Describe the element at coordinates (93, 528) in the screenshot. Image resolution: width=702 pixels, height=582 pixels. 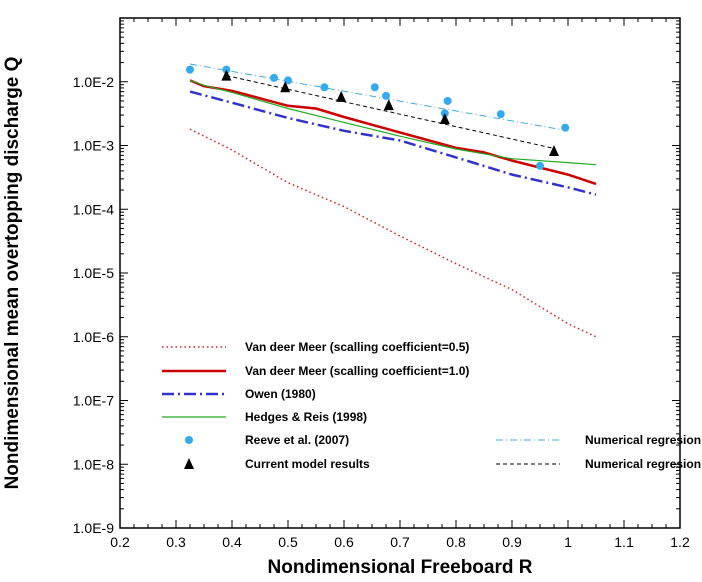
I see `y-tick-label: 1.0E-9` at that location.